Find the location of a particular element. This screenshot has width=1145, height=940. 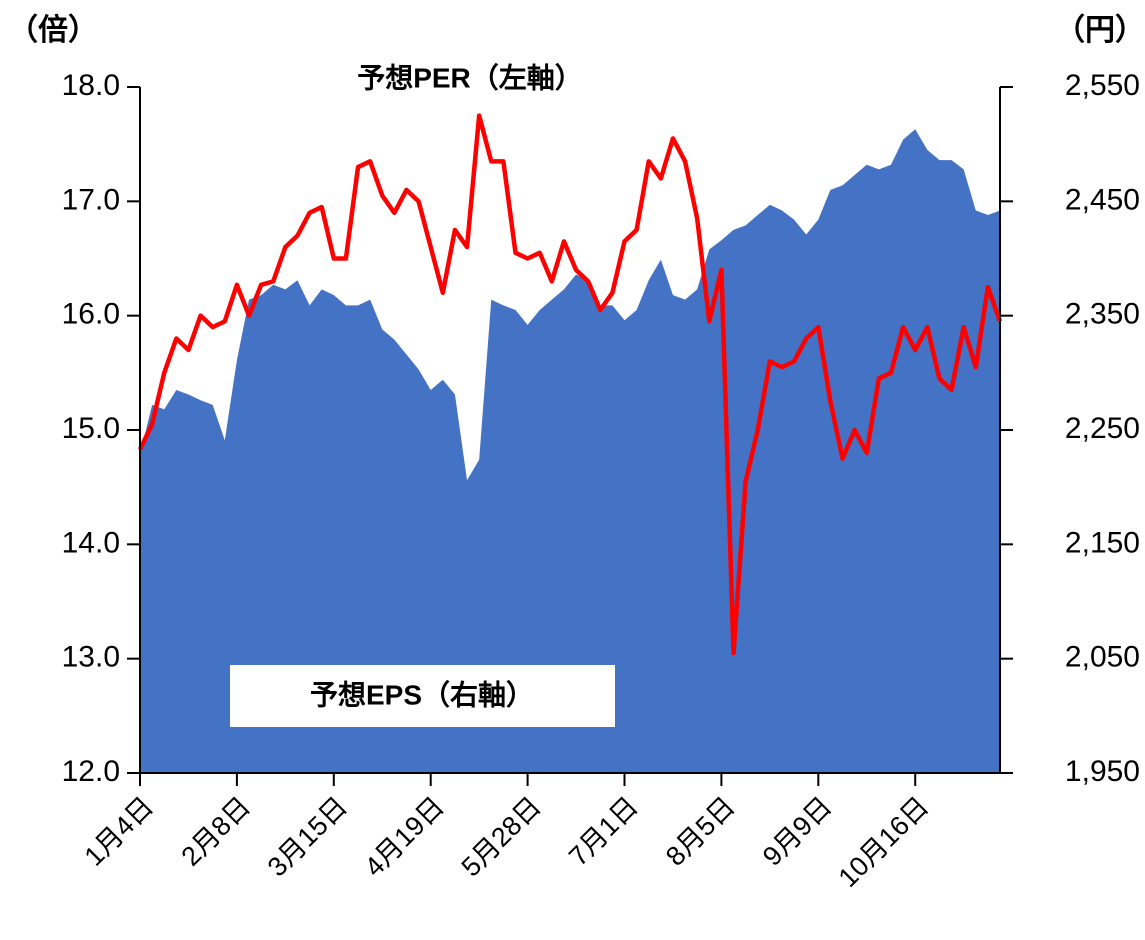

x-tick-label: 8月5日 is located at coordinates (700, 831).